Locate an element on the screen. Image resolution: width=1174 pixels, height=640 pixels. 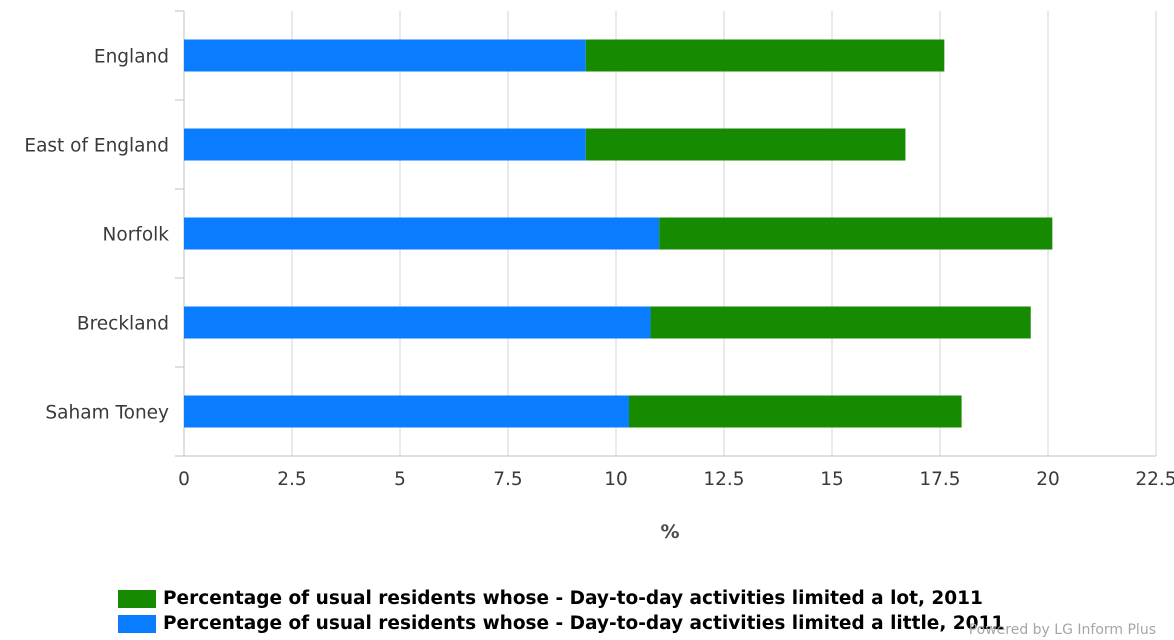
x-tick-label: 12.5 is located at coordinates (723, 479).